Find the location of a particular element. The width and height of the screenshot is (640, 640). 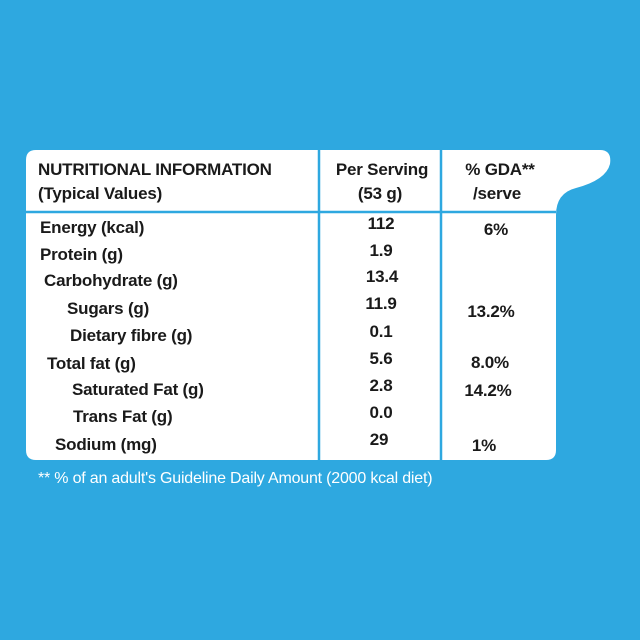

gda-header: % GDA** is located at coordinates (500, 169).